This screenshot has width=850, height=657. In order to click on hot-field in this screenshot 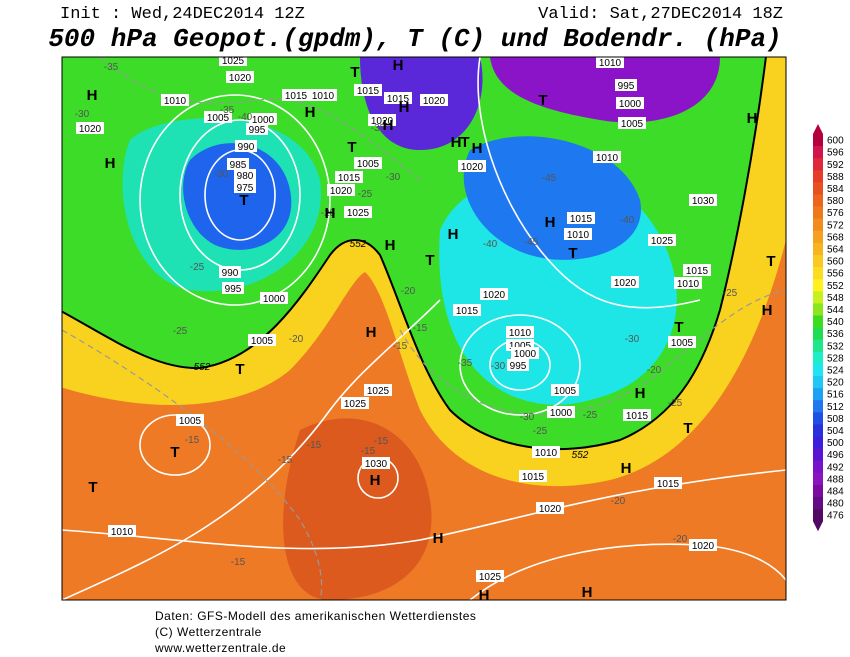, I will do `click(357, 509)`.